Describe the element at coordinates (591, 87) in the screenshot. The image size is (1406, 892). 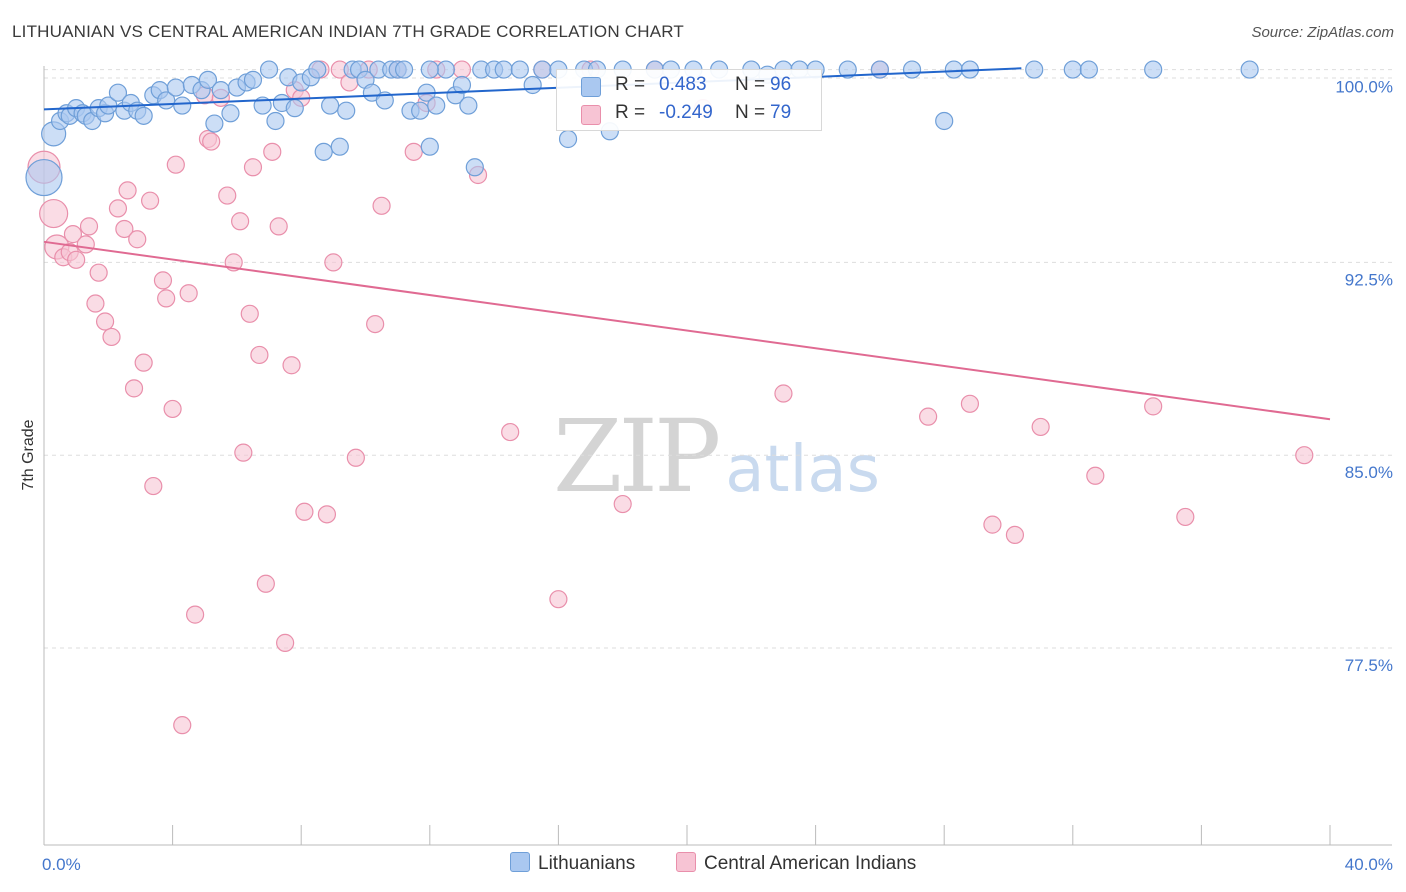
I see `legend-swatch-blue` at that location.